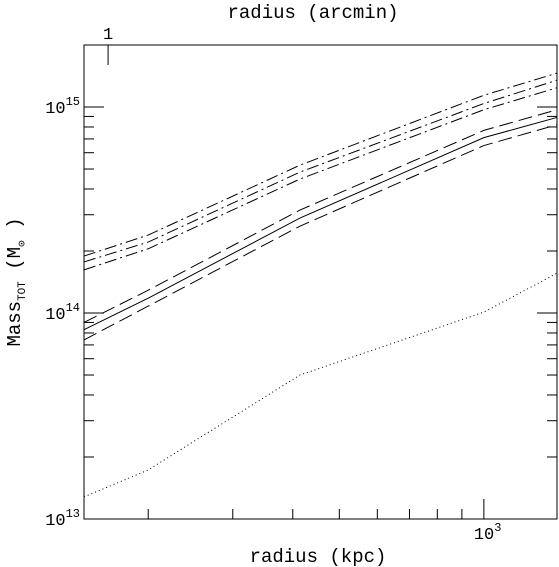 The image size is (559, 567). What do you see at coordinates (23, 243) in the screenshot?
I see `y-axis-title-sub: ⊙` at bounding box center [23, 243].